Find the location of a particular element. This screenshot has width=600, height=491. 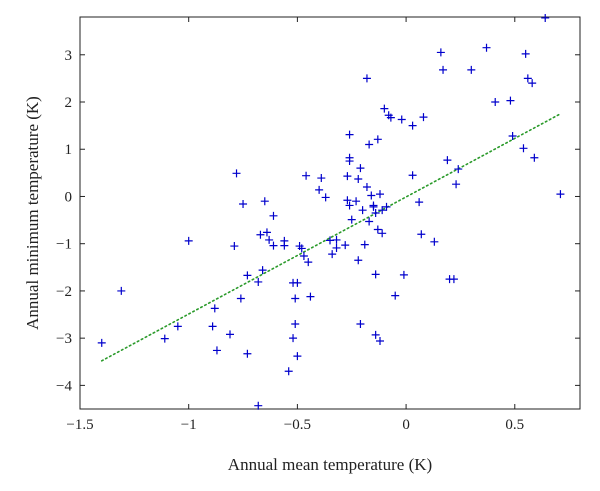

y-tick-label: −2 is located at coordinates (64, 292).